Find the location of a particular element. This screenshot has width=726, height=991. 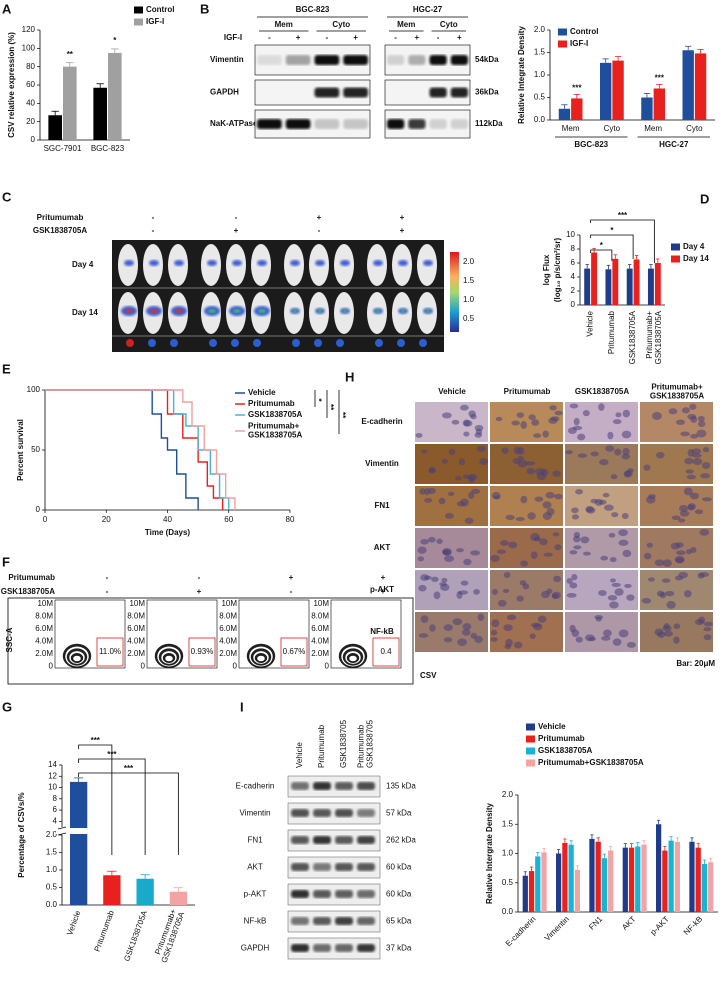

legend-label: Pritumumab is located at coordinates (561, 738).